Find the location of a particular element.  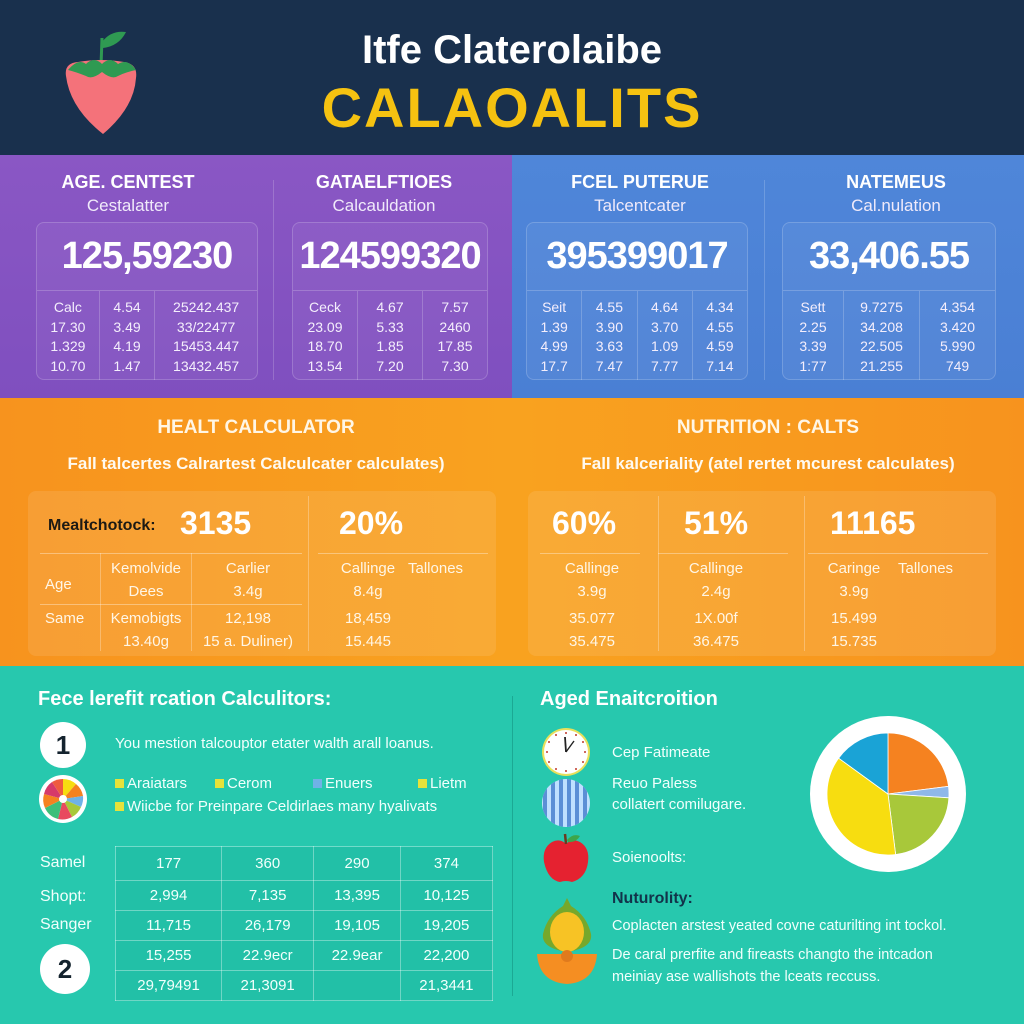

cell: 749 is located at coordinates (957, 365).